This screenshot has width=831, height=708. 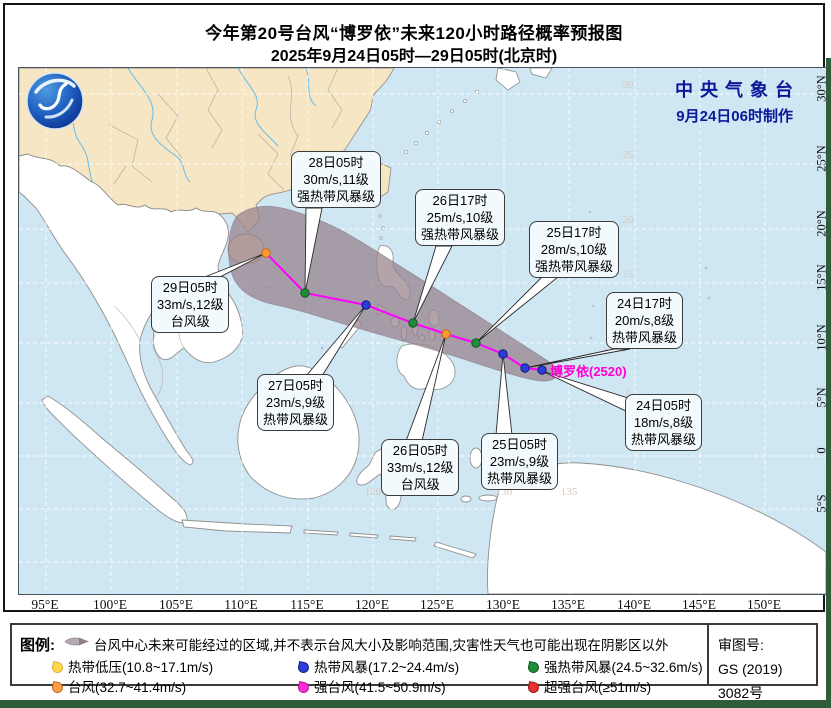 I want to click on callout-wind: 33m/s,12级, so click(x=190, y=304).